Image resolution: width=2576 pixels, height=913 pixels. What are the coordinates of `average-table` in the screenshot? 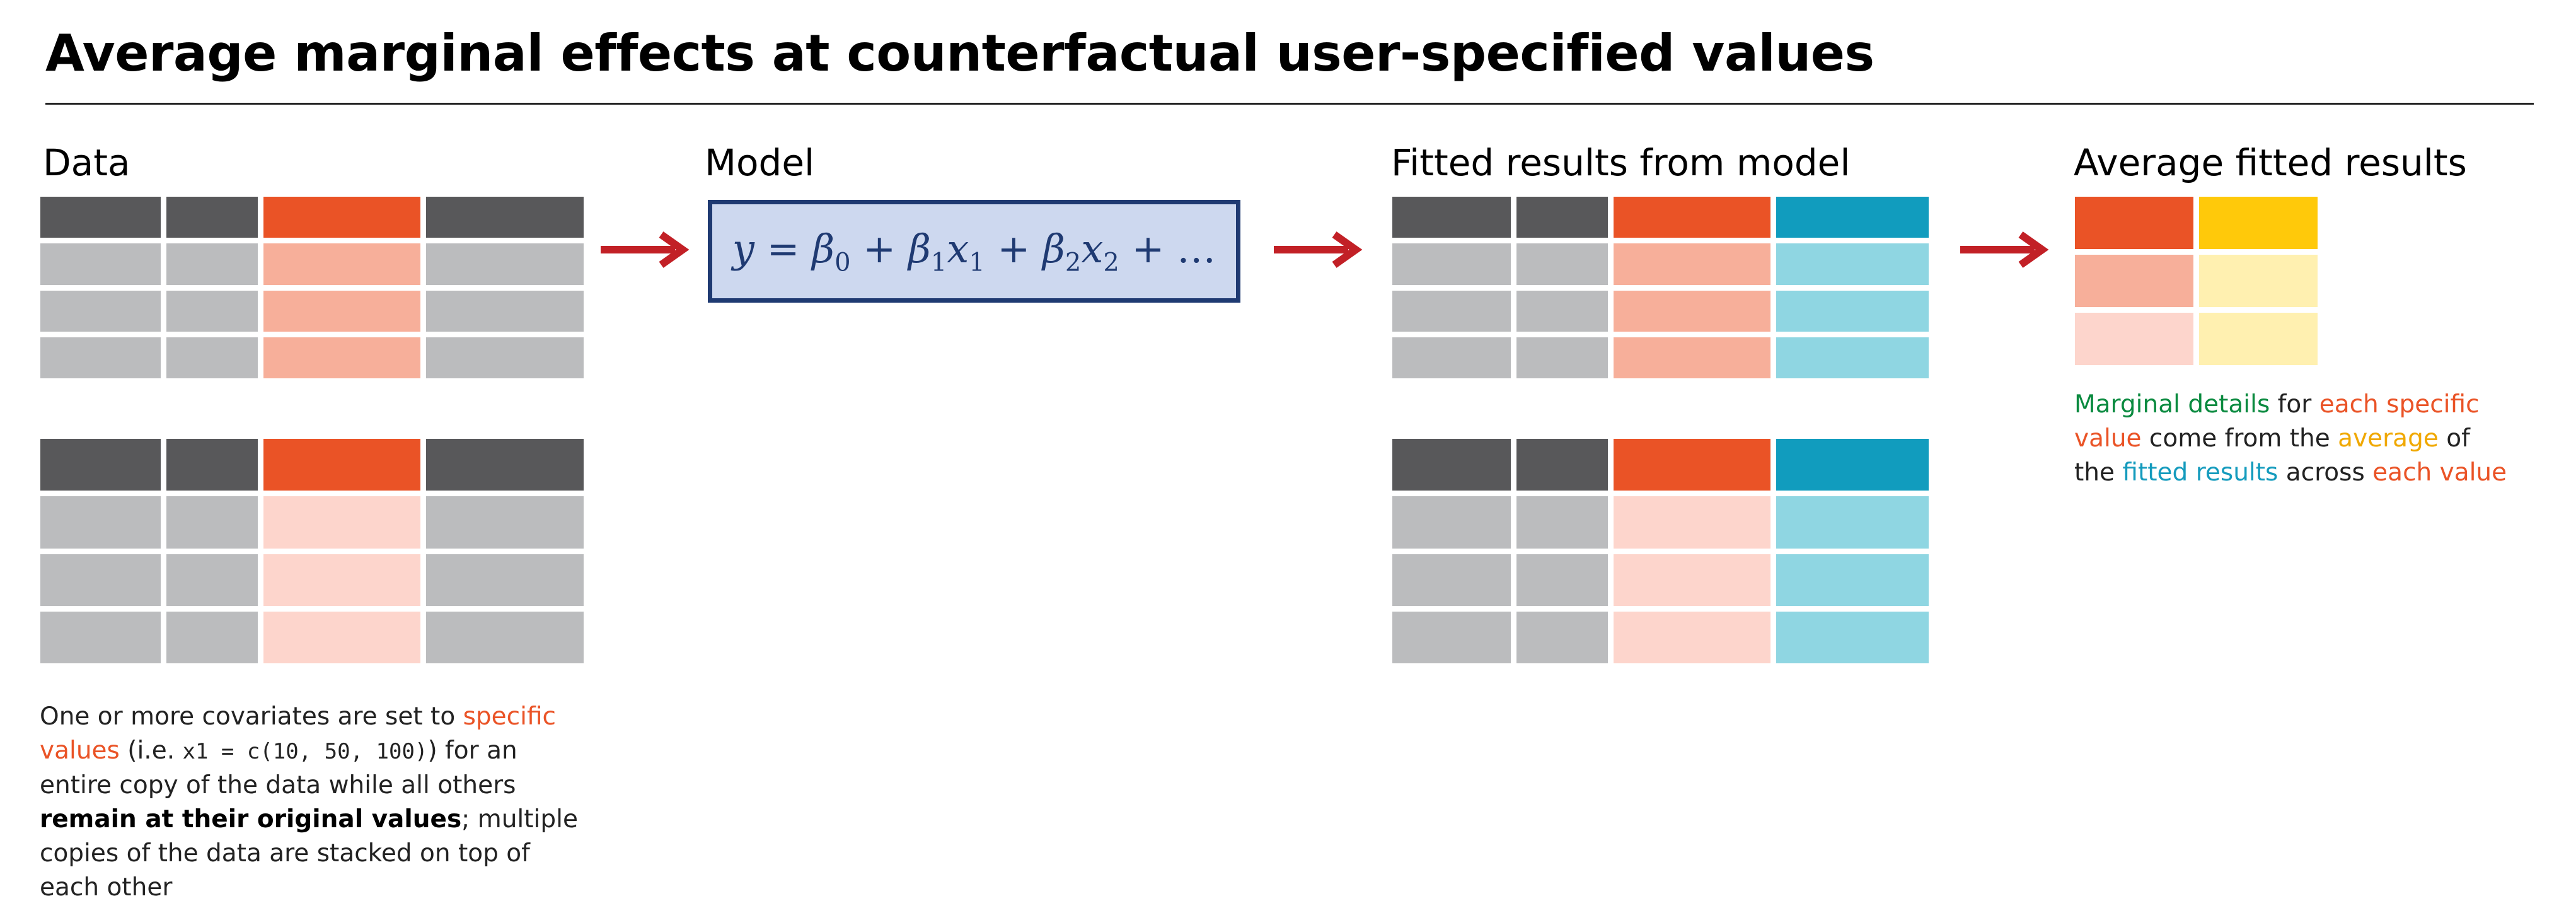 It's located at (2196, 281).